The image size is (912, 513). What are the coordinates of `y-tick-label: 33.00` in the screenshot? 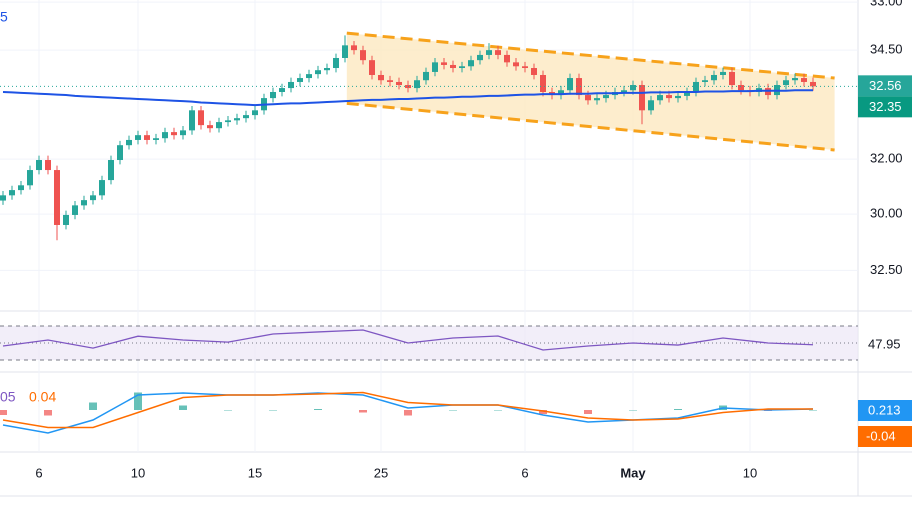 It's located at (886, 4).